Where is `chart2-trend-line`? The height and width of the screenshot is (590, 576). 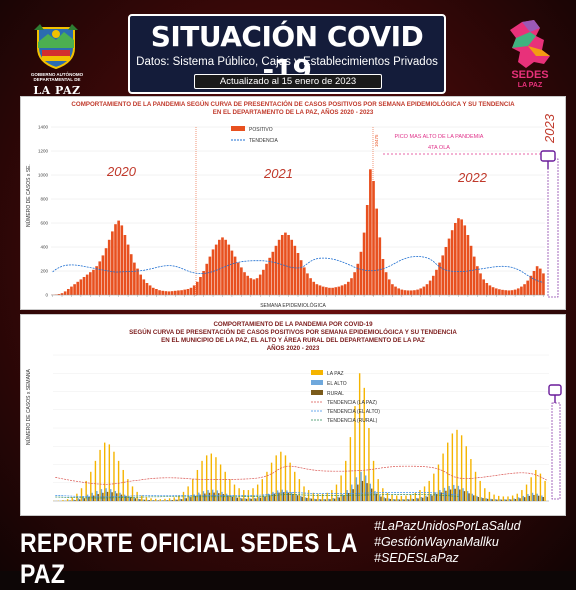
chart2-trend-line is located at coordinates (300, 475).